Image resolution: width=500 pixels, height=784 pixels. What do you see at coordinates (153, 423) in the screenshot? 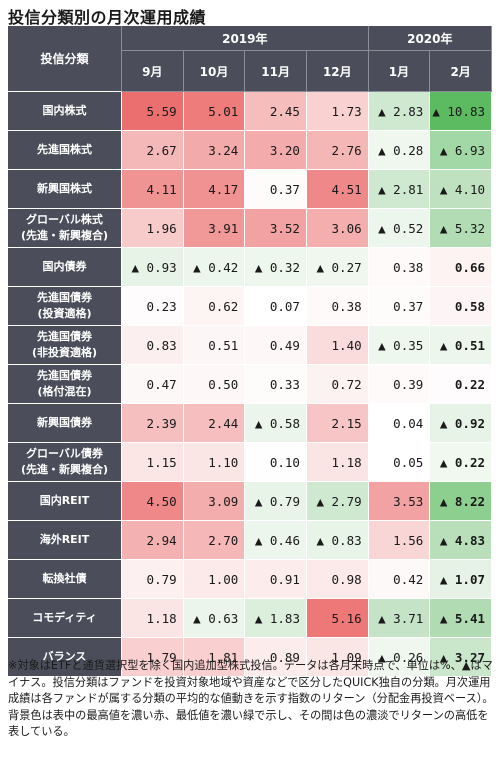
I see `return-cell: 2.39` at bounding box center [153, 423].